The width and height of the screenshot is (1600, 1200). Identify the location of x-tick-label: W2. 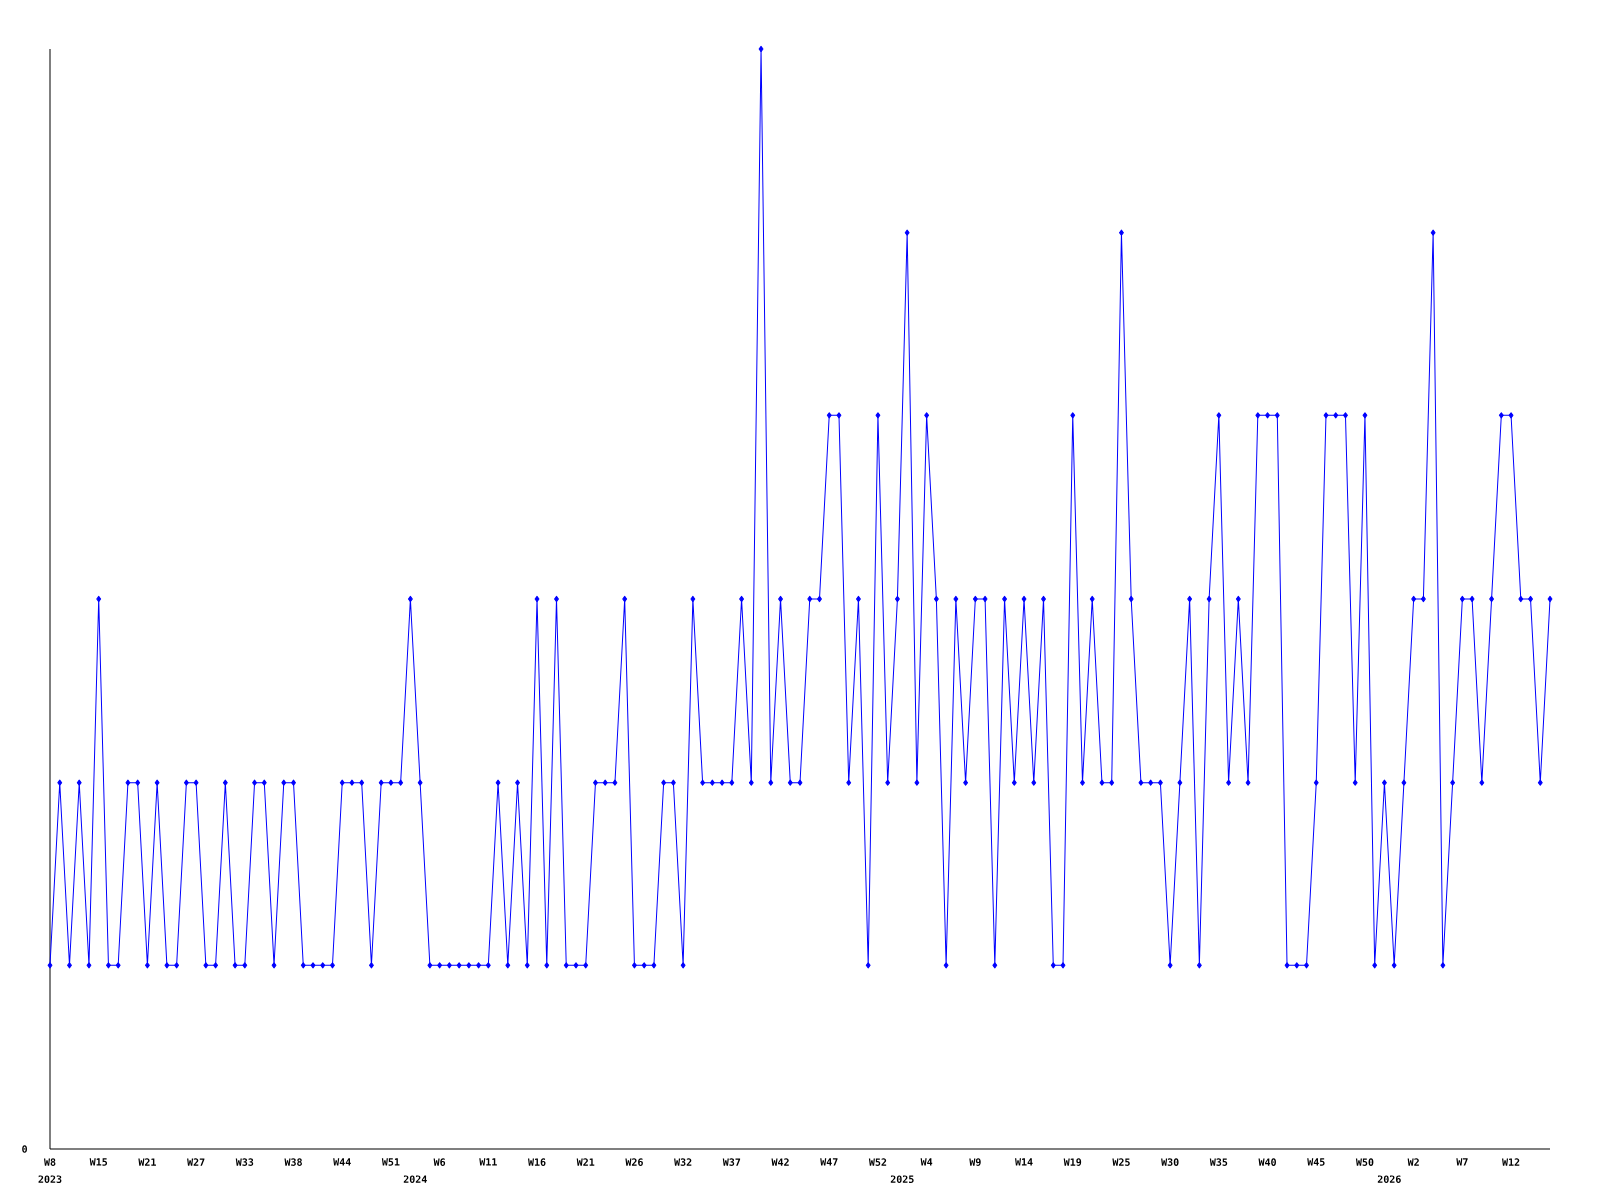
(1413, 1162).